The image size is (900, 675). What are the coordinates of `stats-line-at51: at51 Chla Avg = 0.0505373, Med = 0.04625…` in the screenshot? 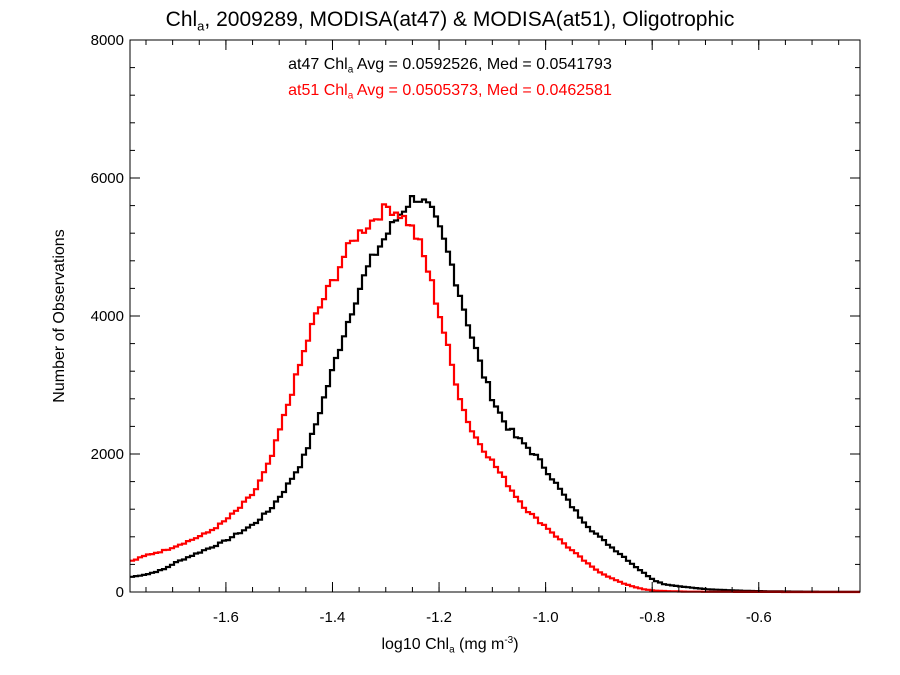 It's located at (450, 92).